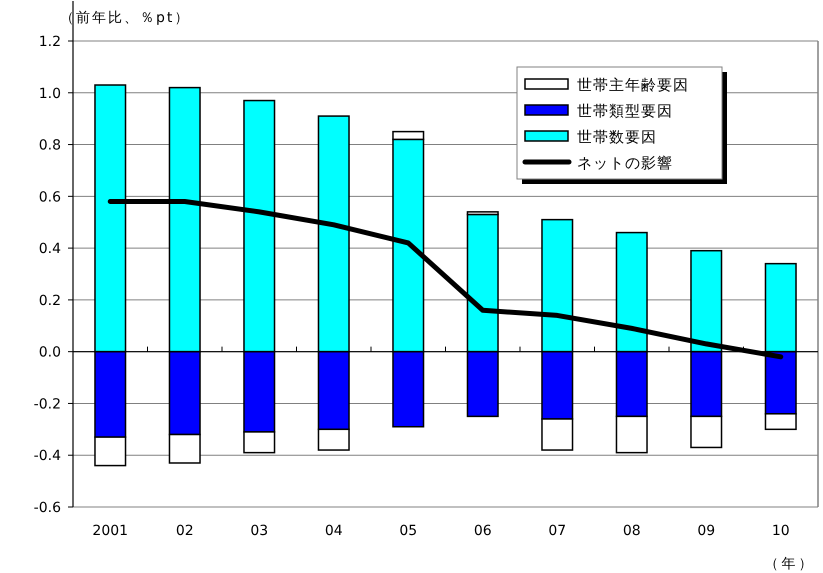  Describe the element at coordinates (625, 111) in the screenshot. I see `legend-label: 世帯類型要因` at that location.